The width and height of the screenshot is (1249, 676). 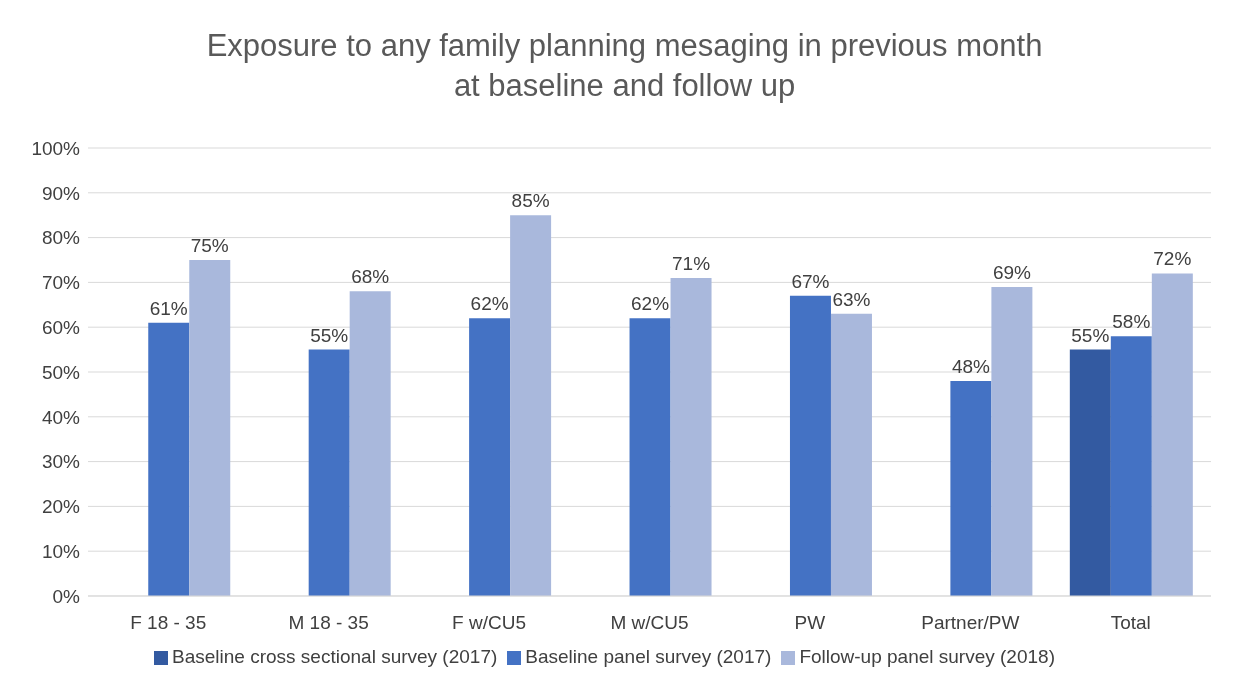 What do you see at coordinates (810, 623) in the screenshot?
I see `x-tick-label: PW` at bounding box center [810, 623].